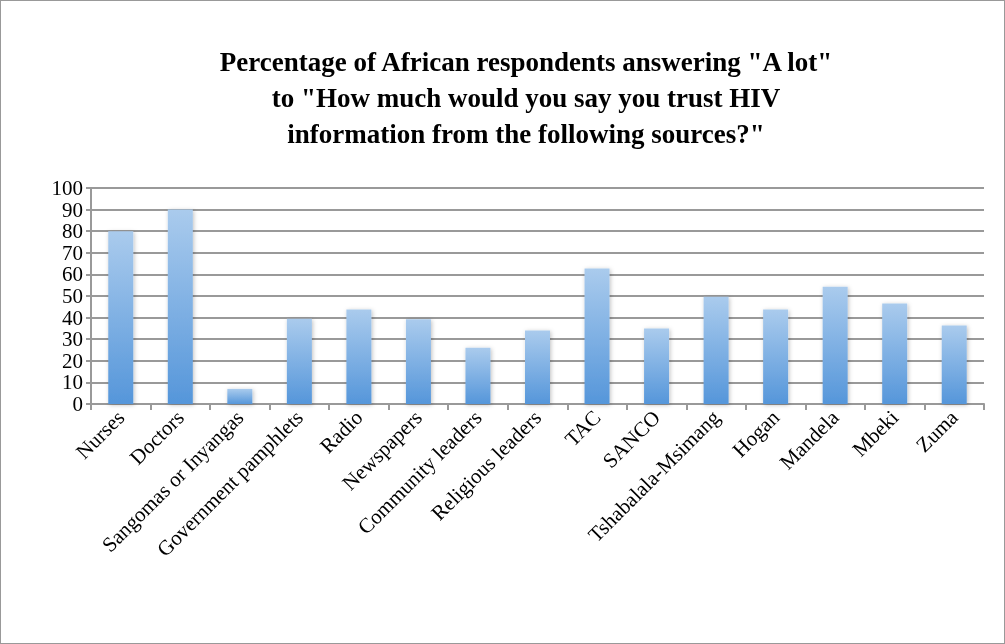  I want to click on y-tick-label: 40, so click(72, 317).